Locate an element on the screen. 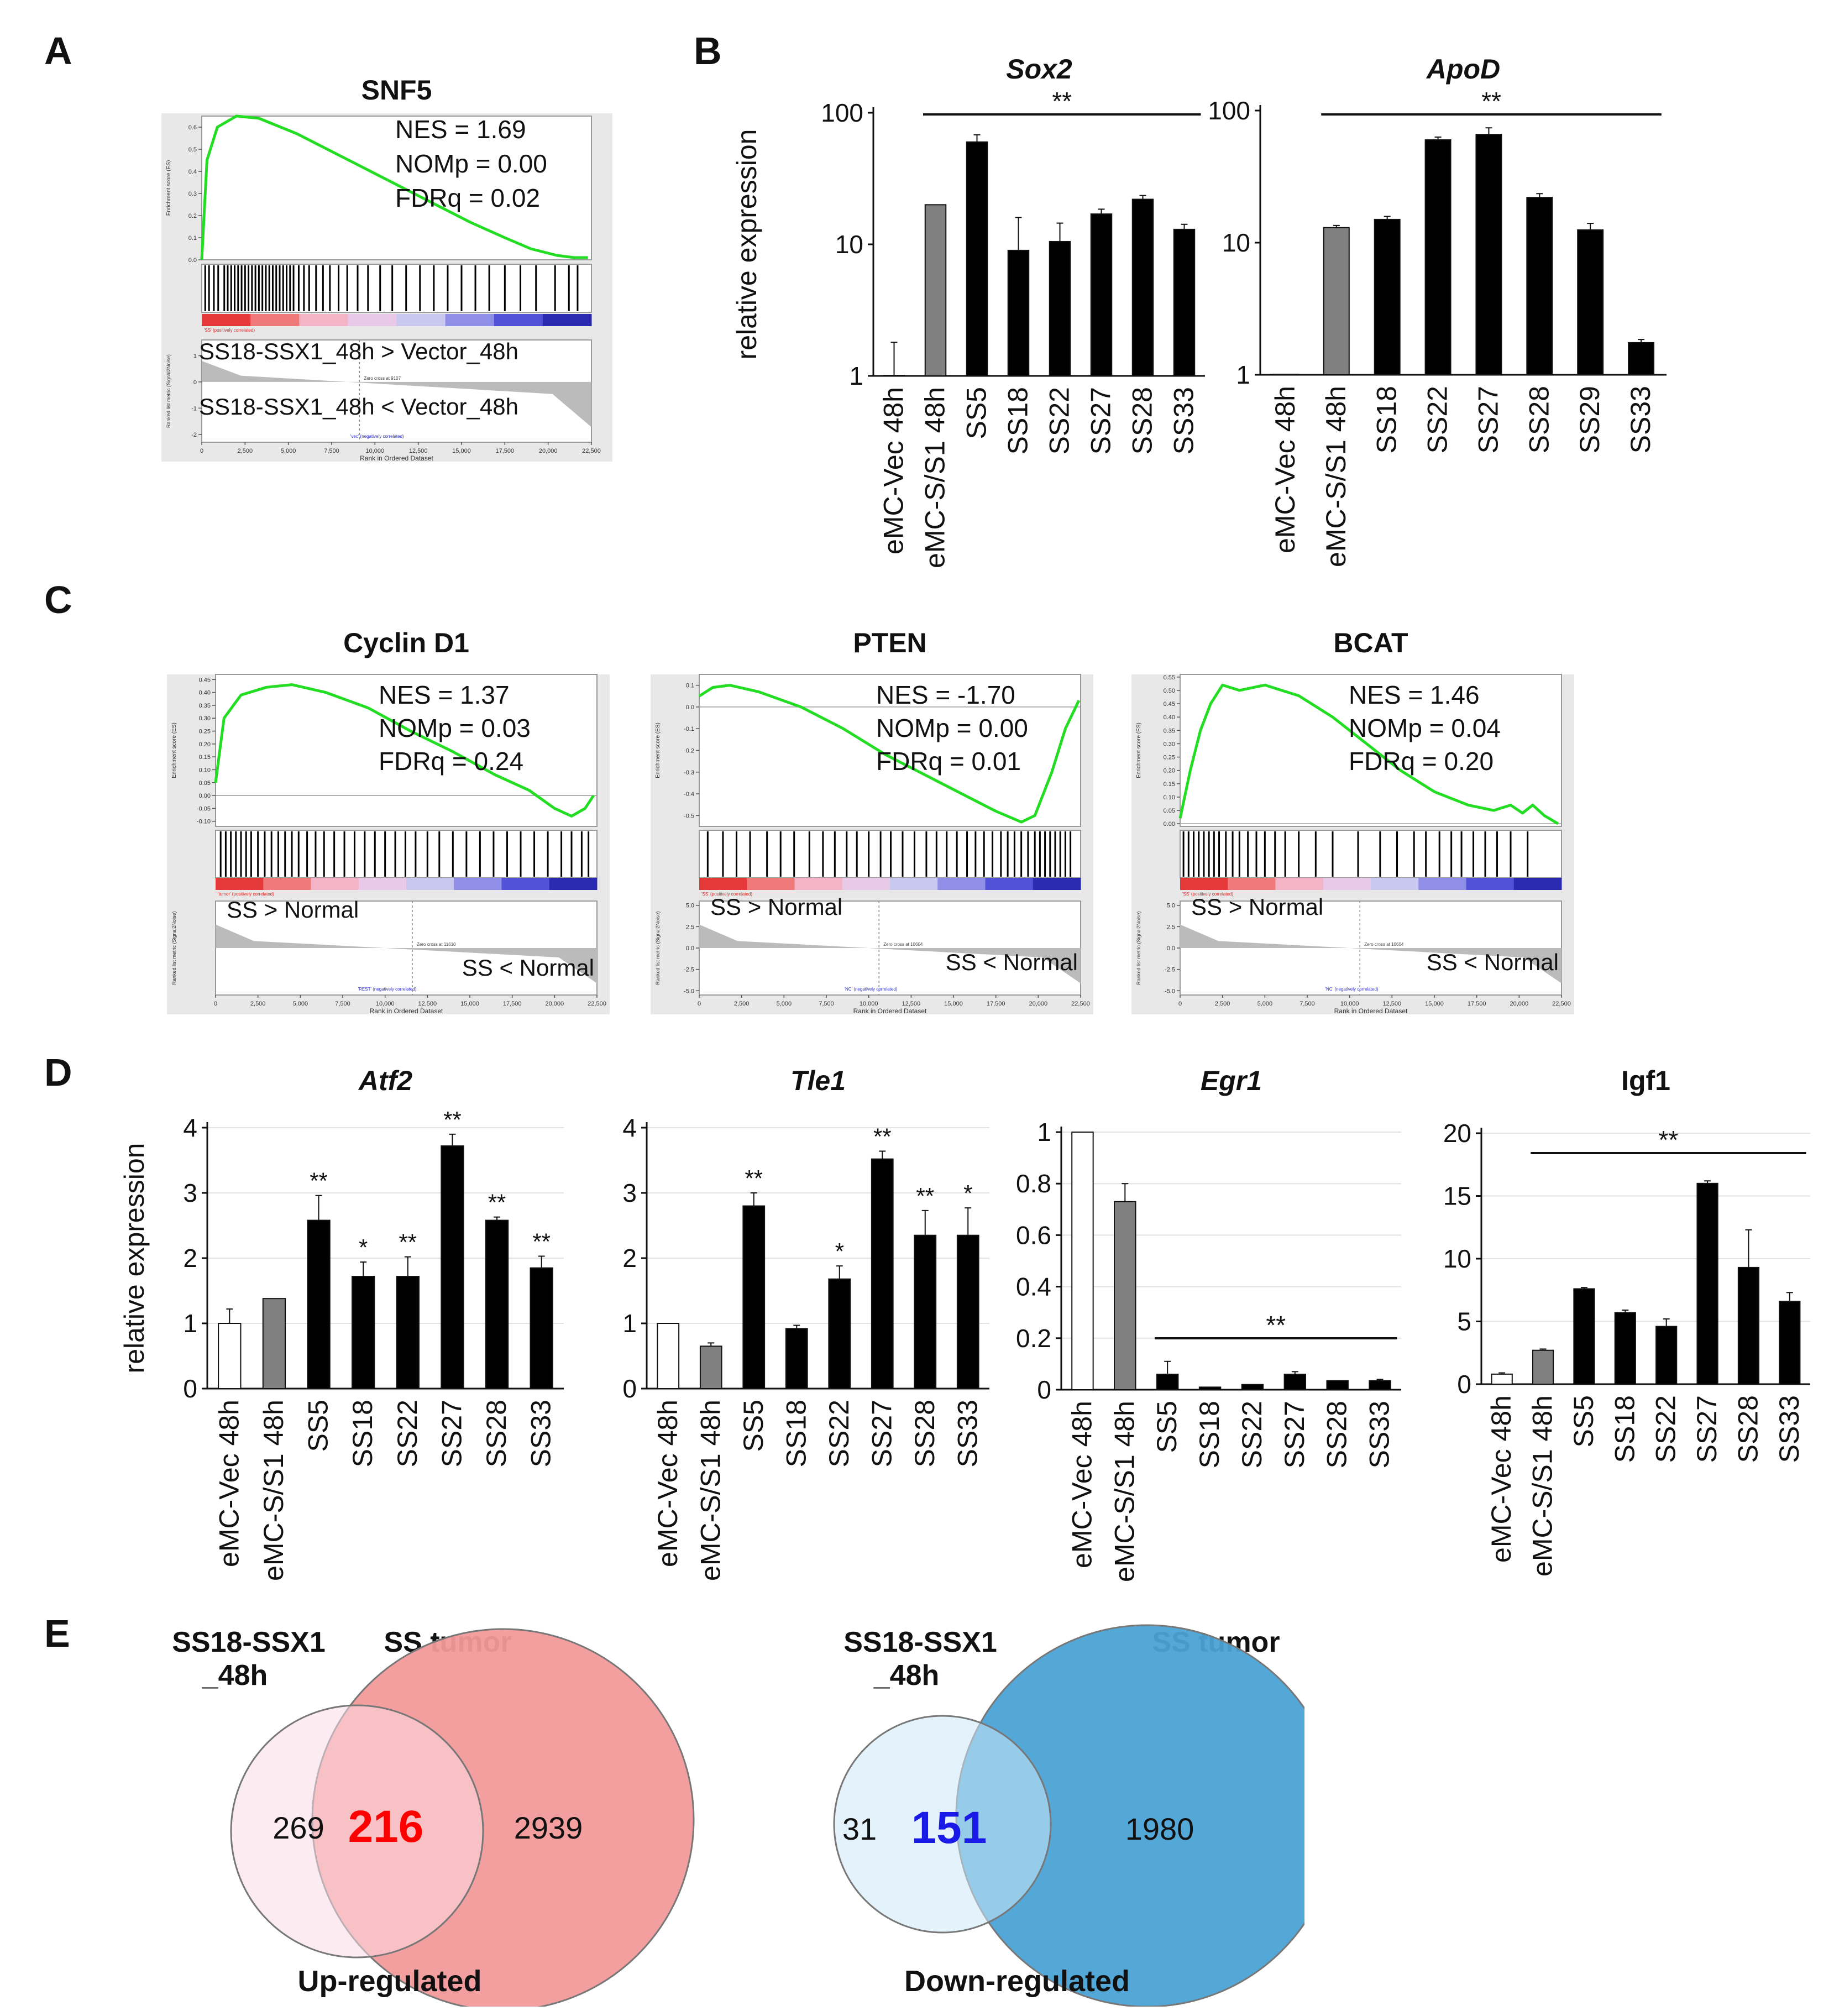 The width and height of the screenshot is (1834, 2016). venn-left-title-1: SS18-SSX1 is located at coordinates (920, 1642).